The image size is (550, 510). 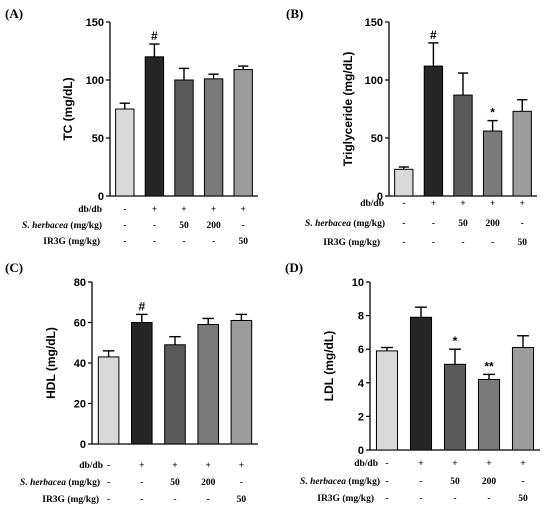 I want to click on y-tick-label: 4, so click(x=361, y=384).